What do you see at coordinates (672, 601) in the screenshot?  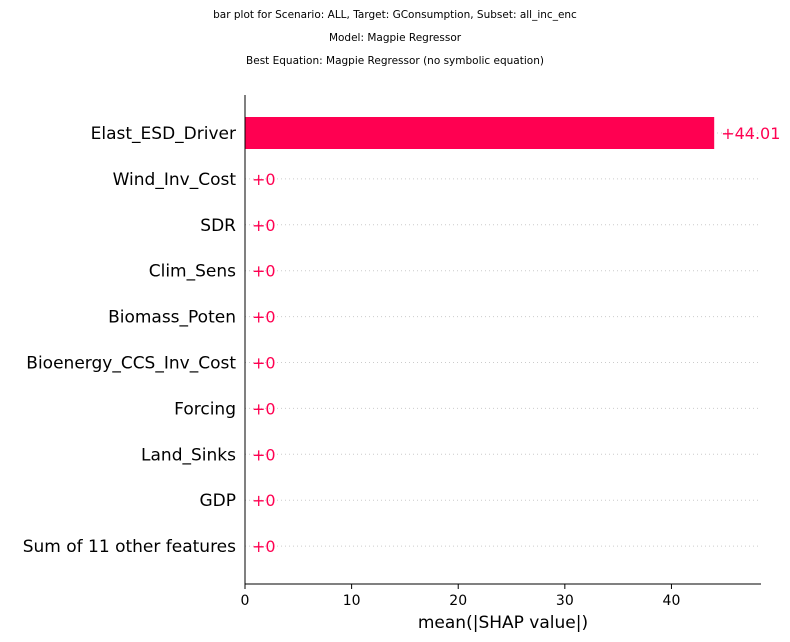 I see `x-tick-label: 40` at bounding box center [672, 601].